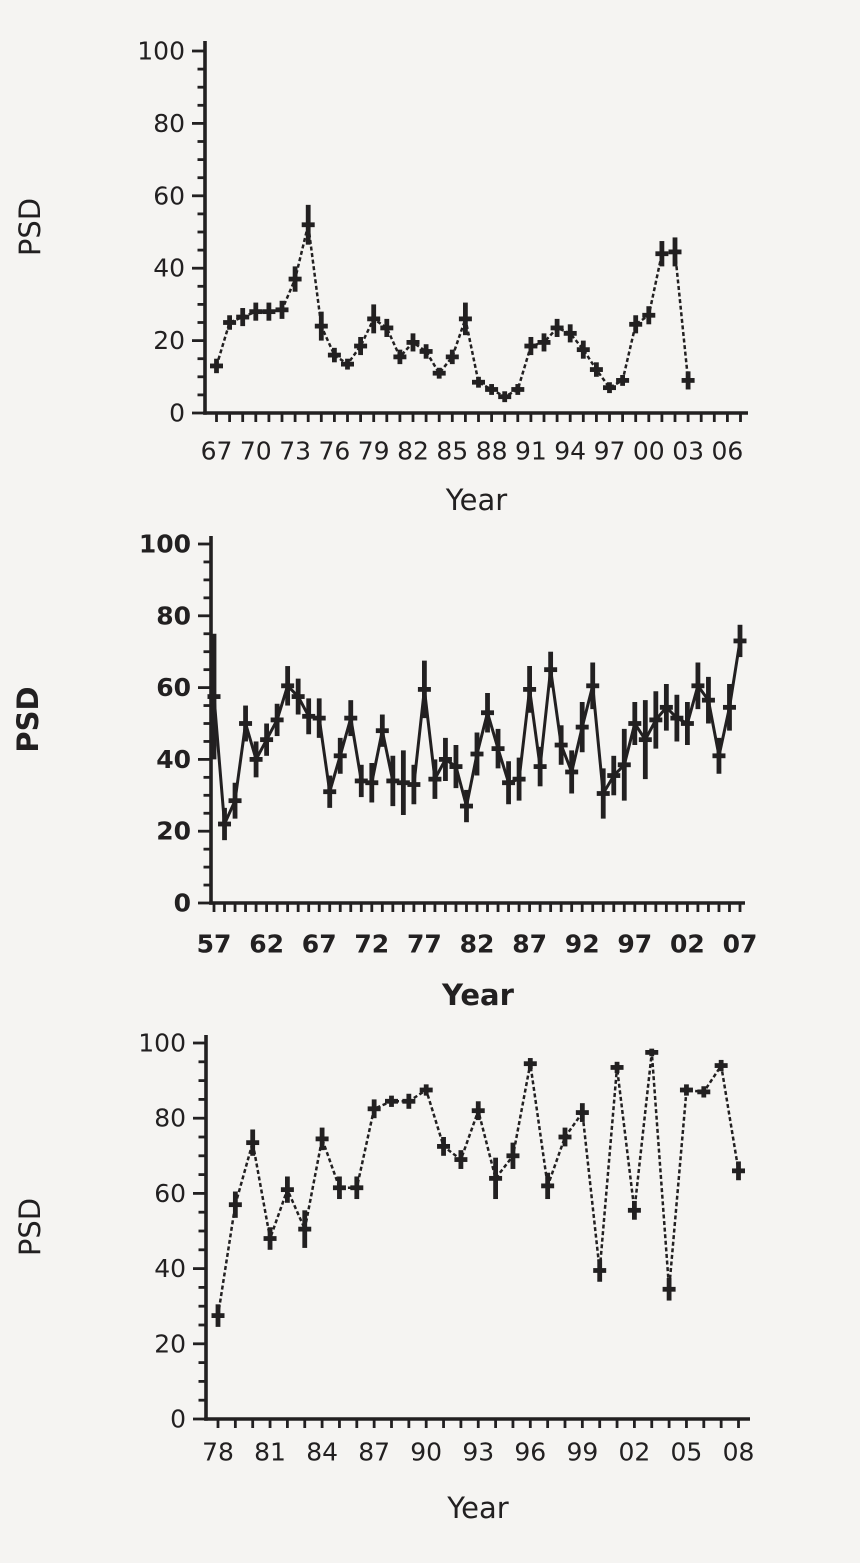  I want to click on x-tick-label: 84, so click(322, 1452).